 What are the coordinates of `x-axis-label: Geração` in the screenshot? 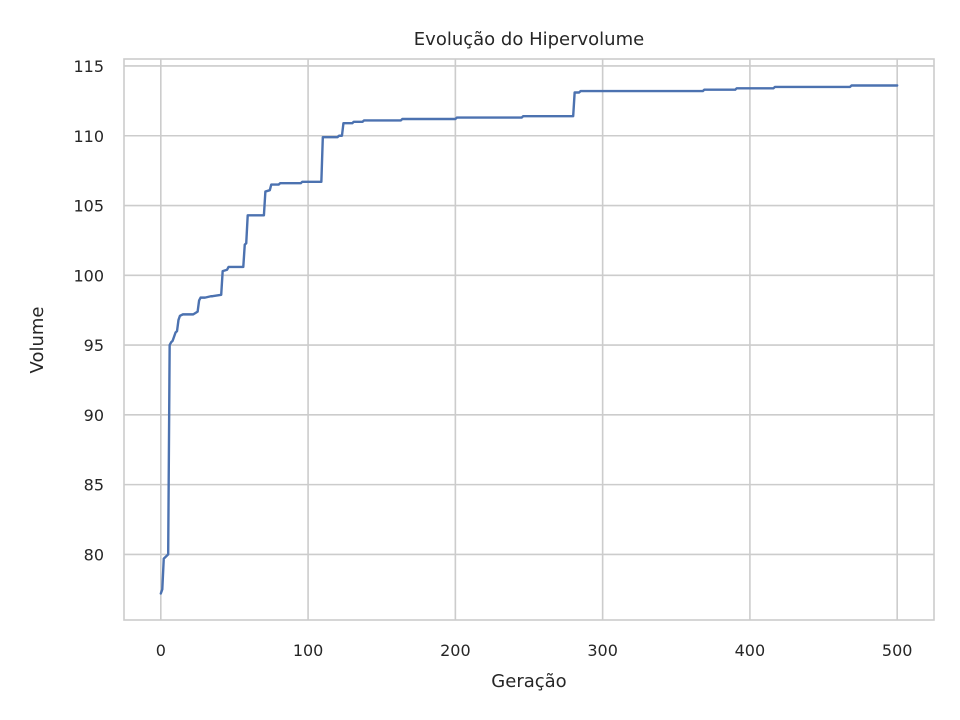 It's located at (528, 681).